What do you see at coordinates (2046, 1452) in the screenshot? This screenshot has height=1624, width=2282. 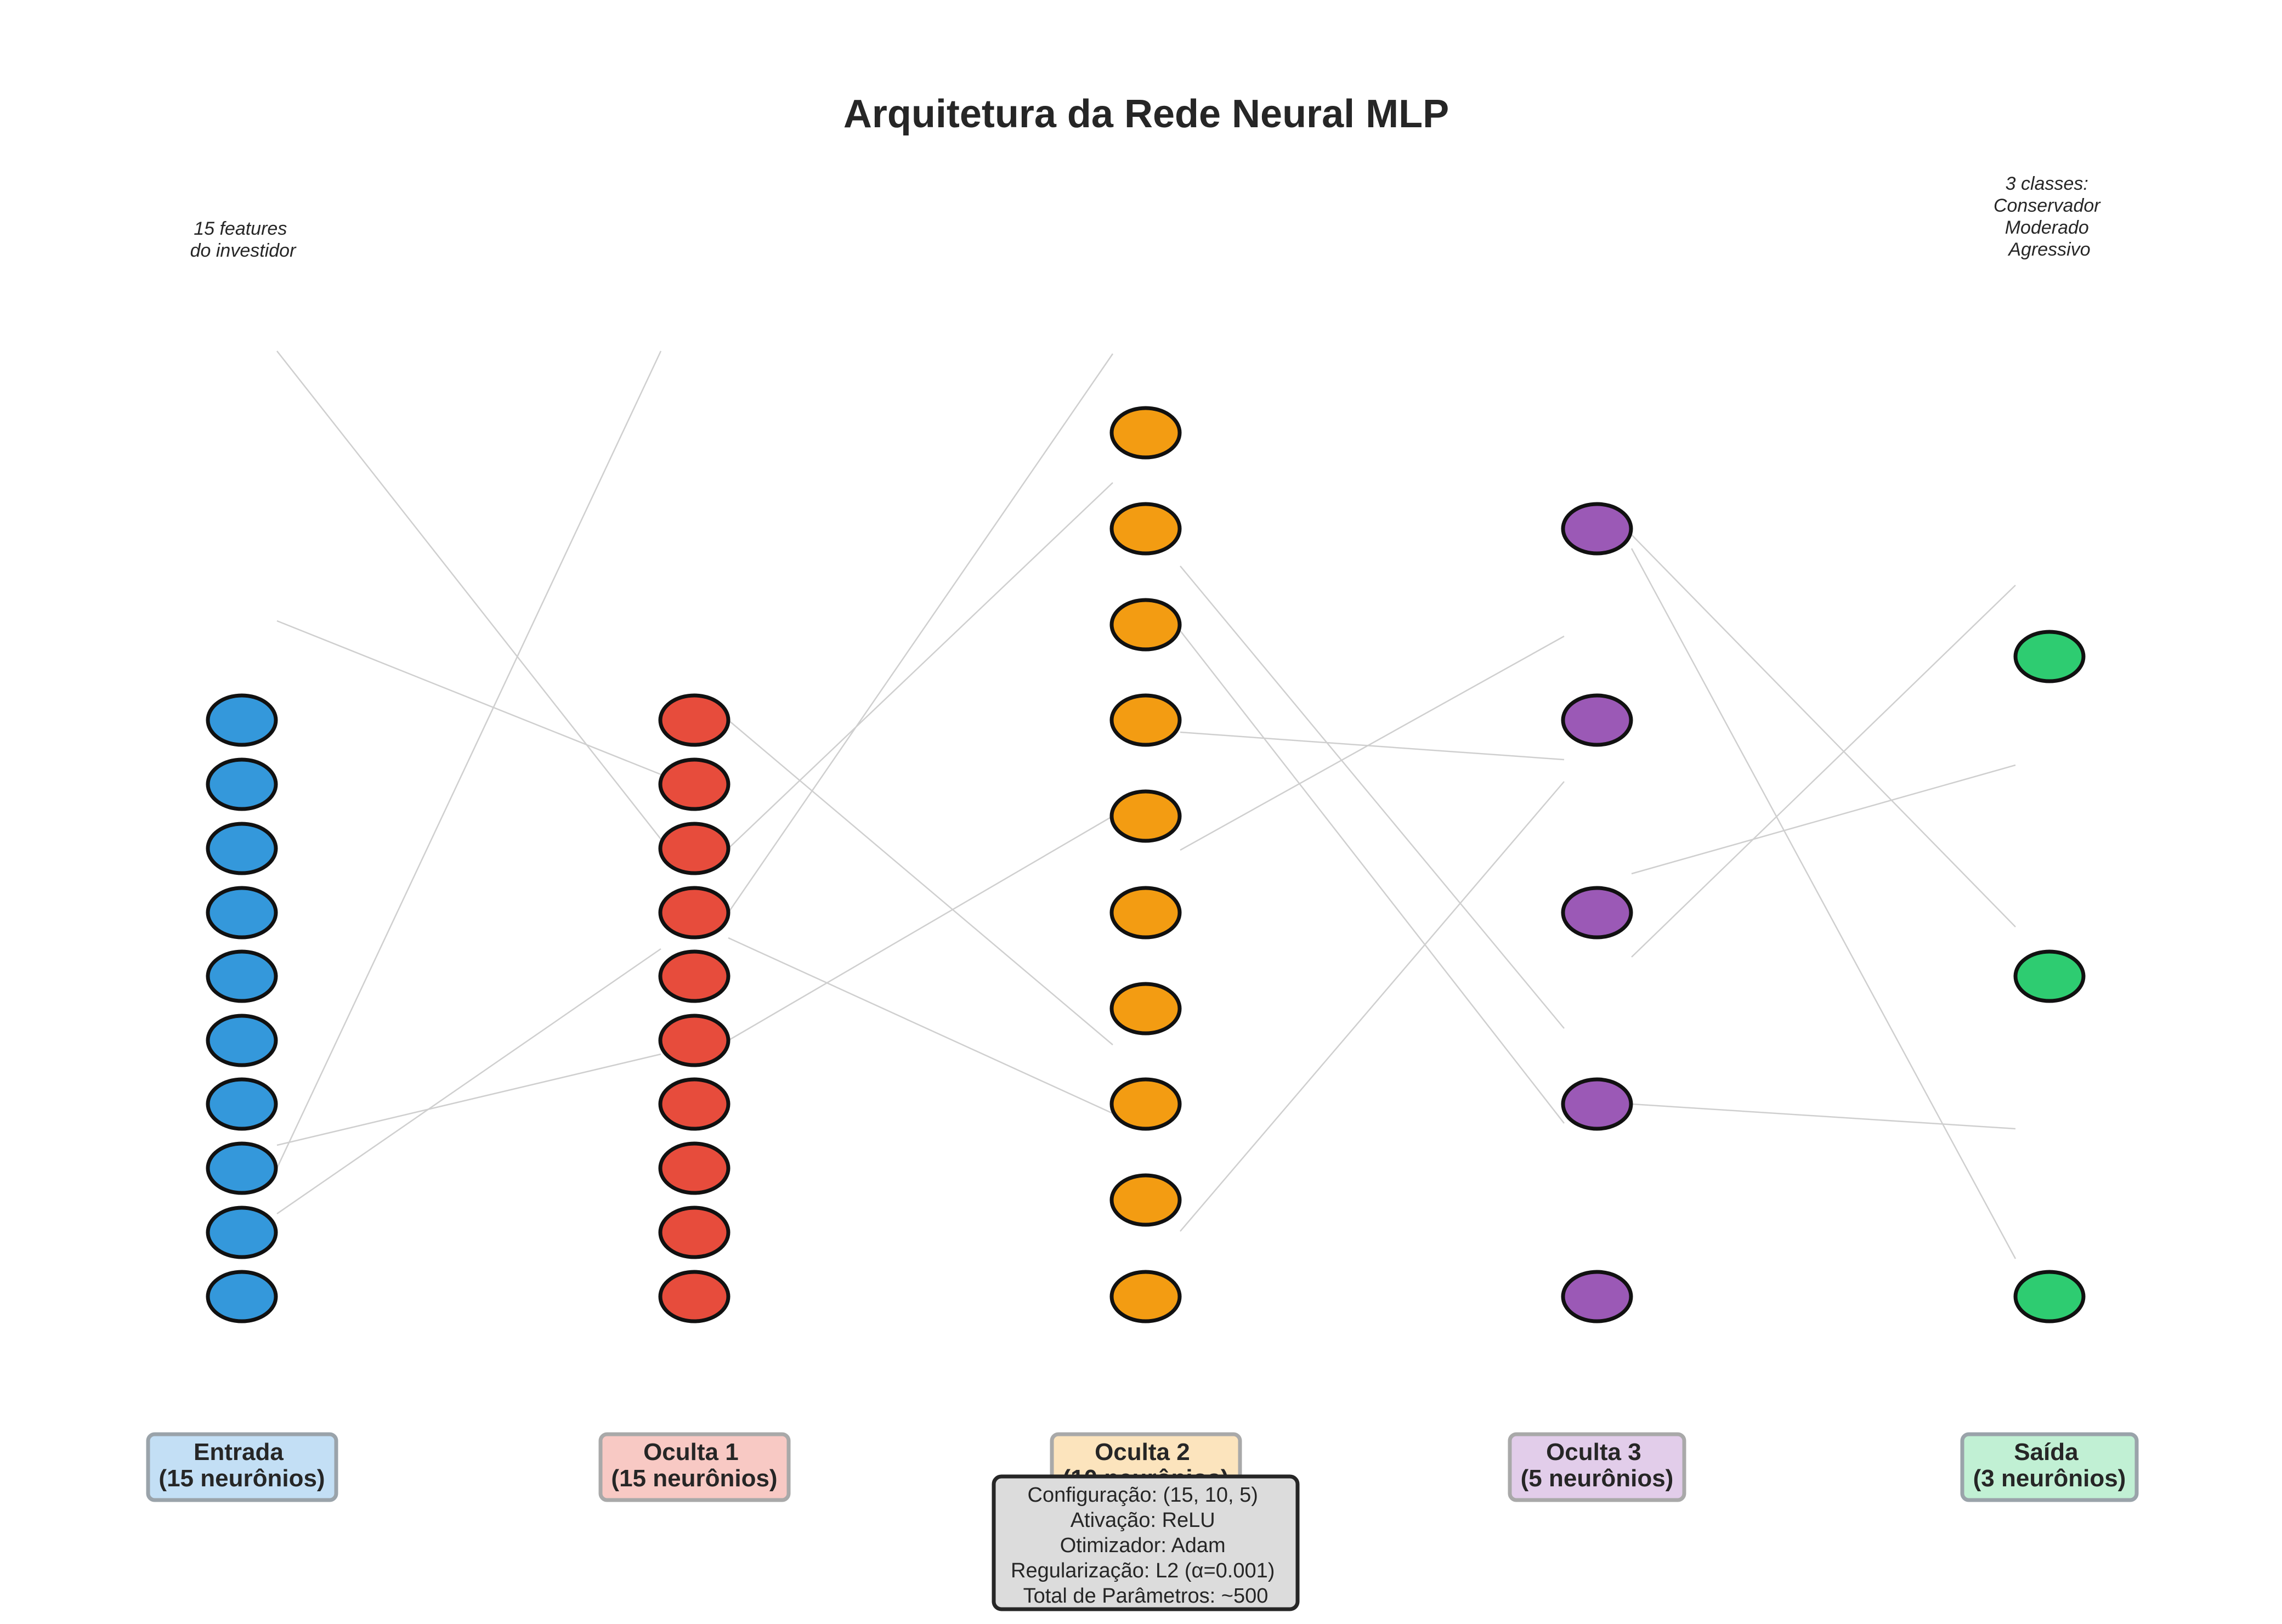 I see `layer-name: Saída` at bounding box center [2046, 1452].